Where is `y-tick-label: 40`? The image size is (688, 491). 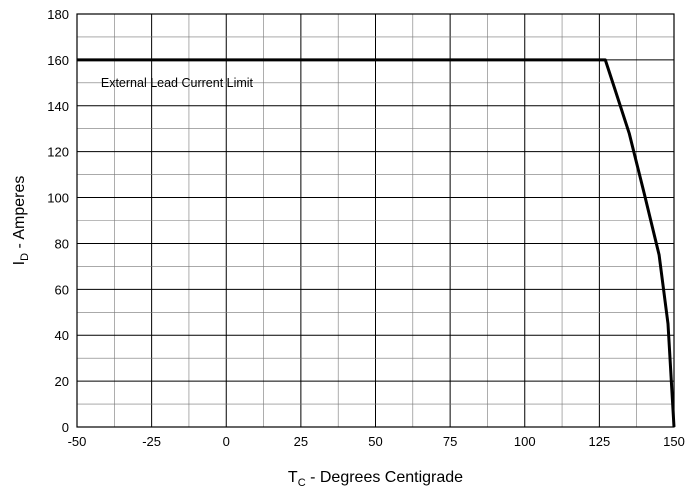 y-tick-label: 40 is located at coordinates (62, 335).